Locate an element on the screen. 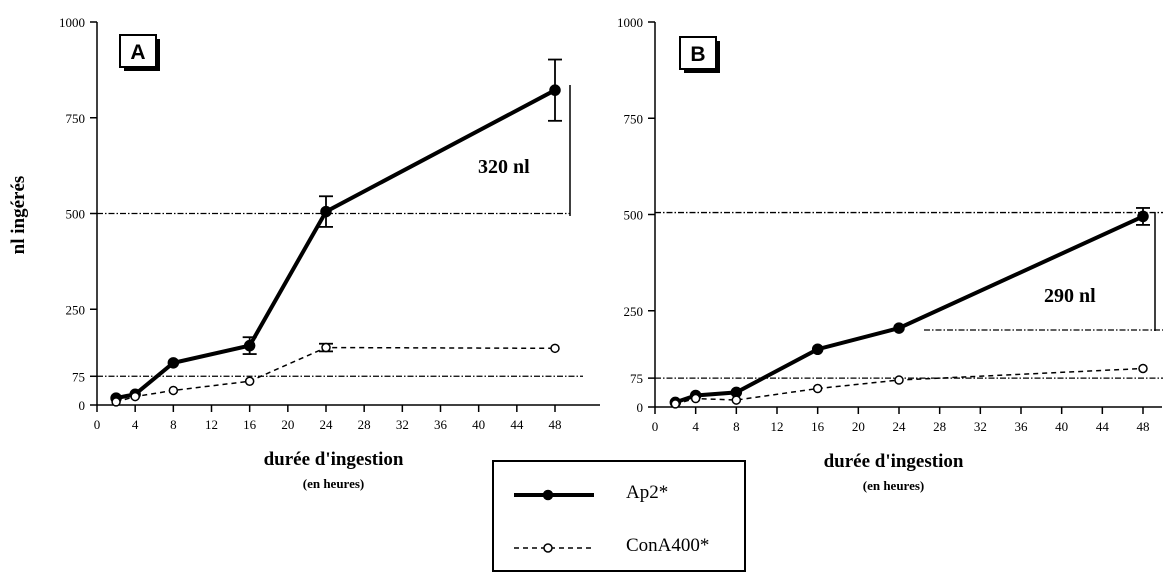  panel-b-x-tick-label: 4 is located at coordinates (695, 426).